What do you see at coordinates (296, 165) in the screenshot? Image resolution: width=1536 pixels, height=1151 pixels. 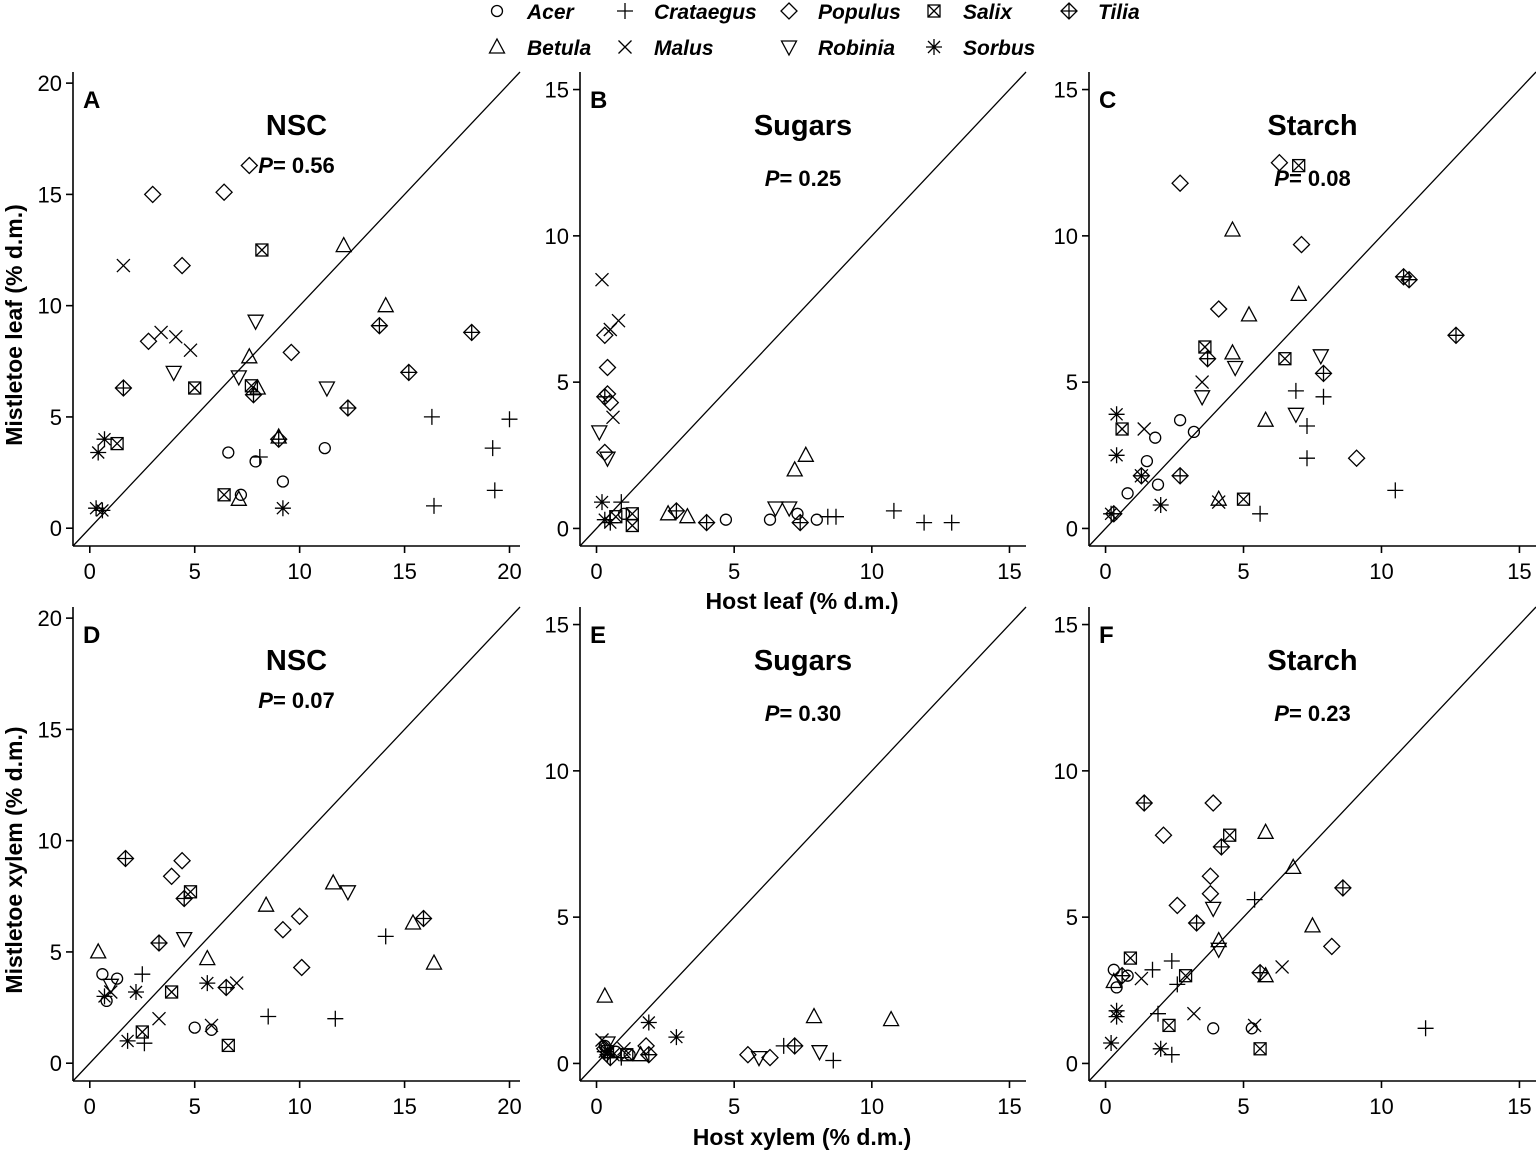 I see `p-value-text: P= 0.56` at bounding box center [296, 165].